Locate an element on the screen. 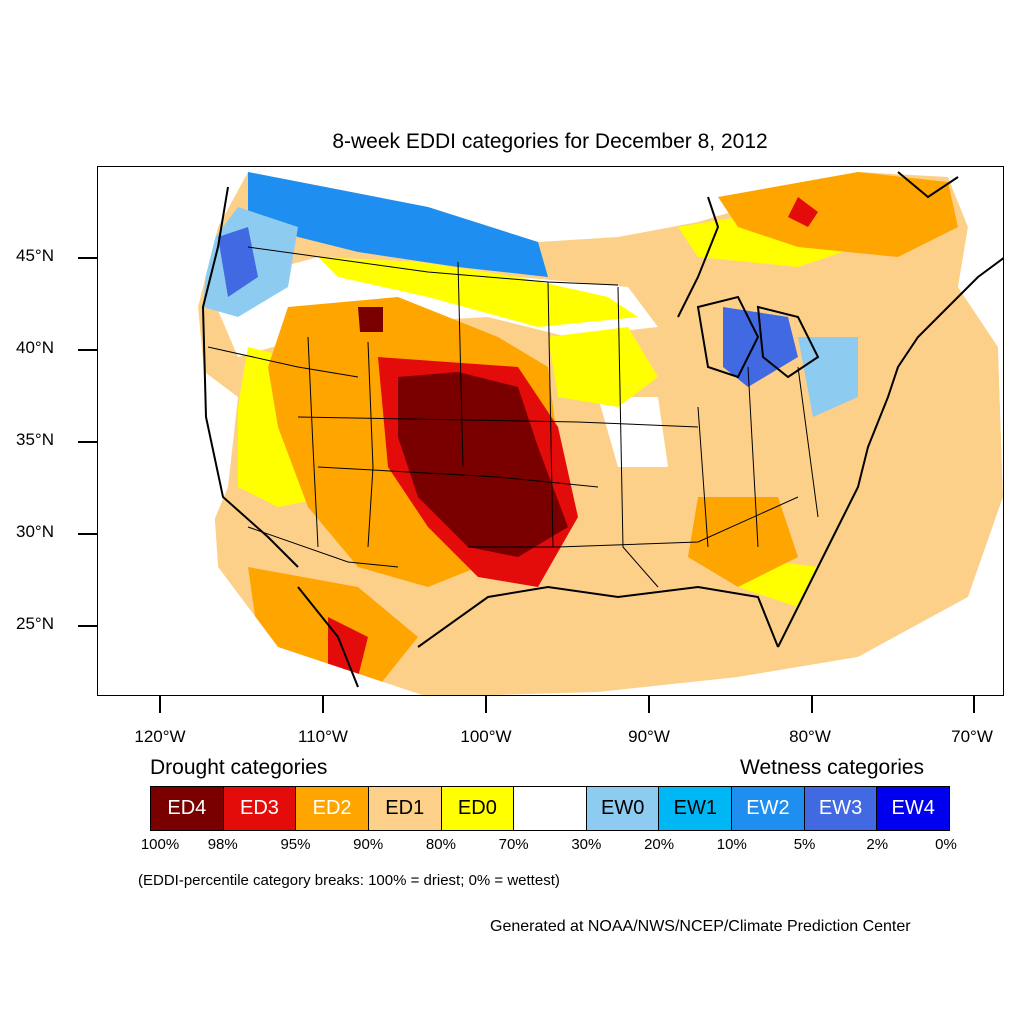 The width and height of the screenshot is (1024, 1024). percentile-label: 0% is located at coordinates (946, 844).